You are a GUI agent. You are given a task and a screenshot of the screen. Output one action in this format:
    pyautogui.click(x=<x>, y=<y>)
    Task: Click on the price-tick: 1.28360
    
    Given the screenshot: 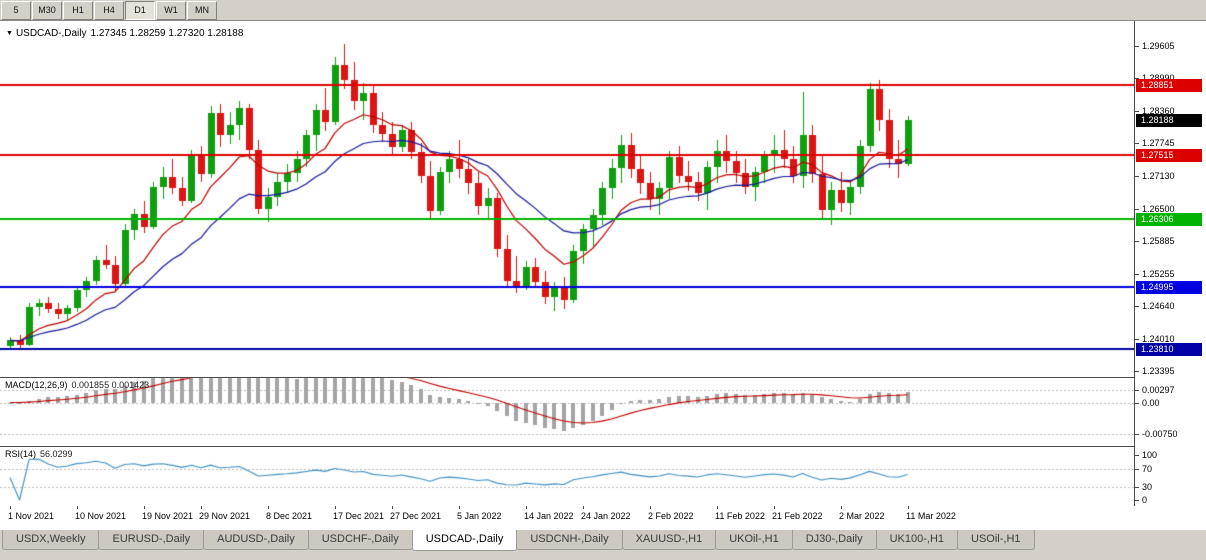 What is the action you would take?
    pyautogui.click(x=1158, y=111)
    